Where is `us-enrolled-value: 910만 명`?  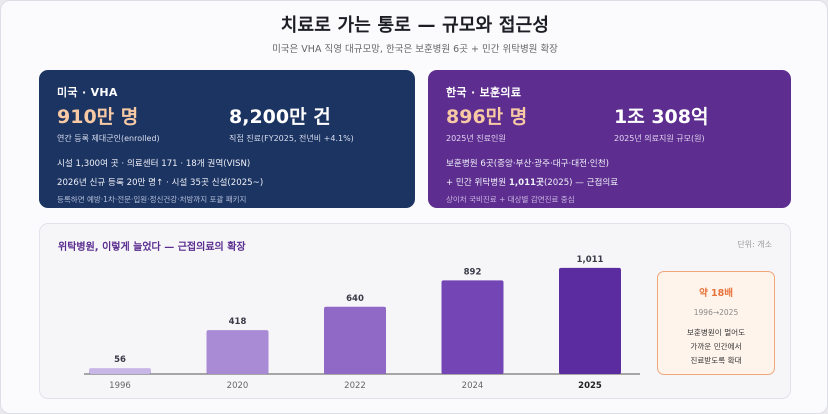 us-enrolled-value: 910만 명 is located at coordinates (98, 117).